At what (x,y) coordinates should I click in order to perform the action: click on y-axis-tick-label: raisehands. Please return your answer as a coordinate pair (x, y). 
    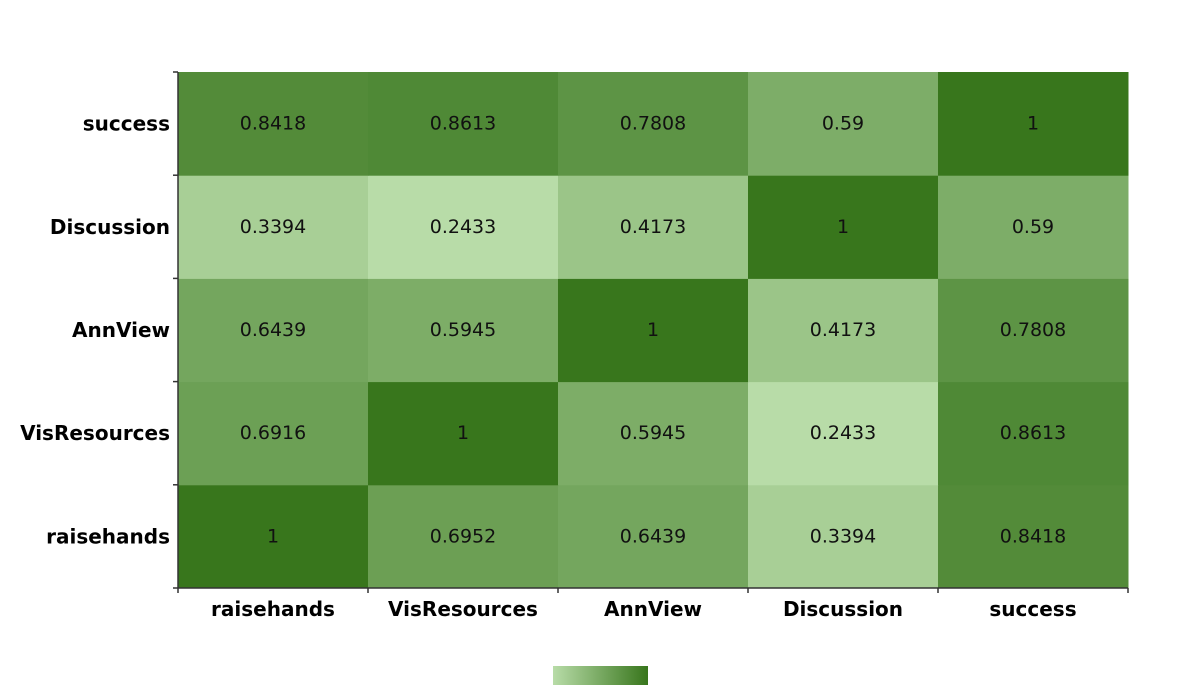
    Looking at the image, I should click on (108, 536).